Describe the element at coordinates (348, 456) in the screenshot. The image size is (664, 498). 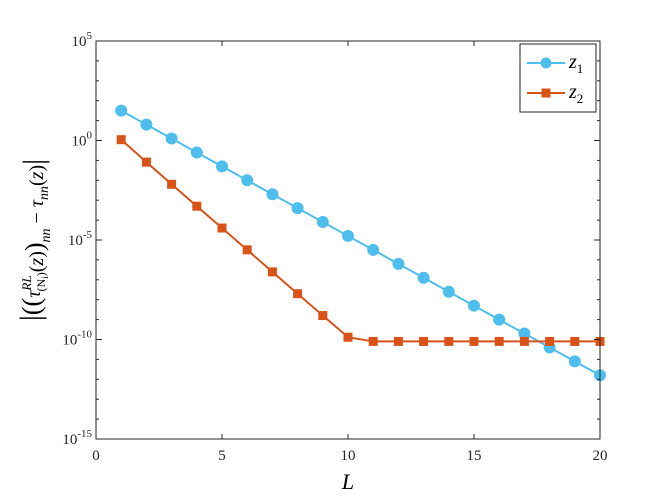
I see `x-tick-label: 10` at that location.